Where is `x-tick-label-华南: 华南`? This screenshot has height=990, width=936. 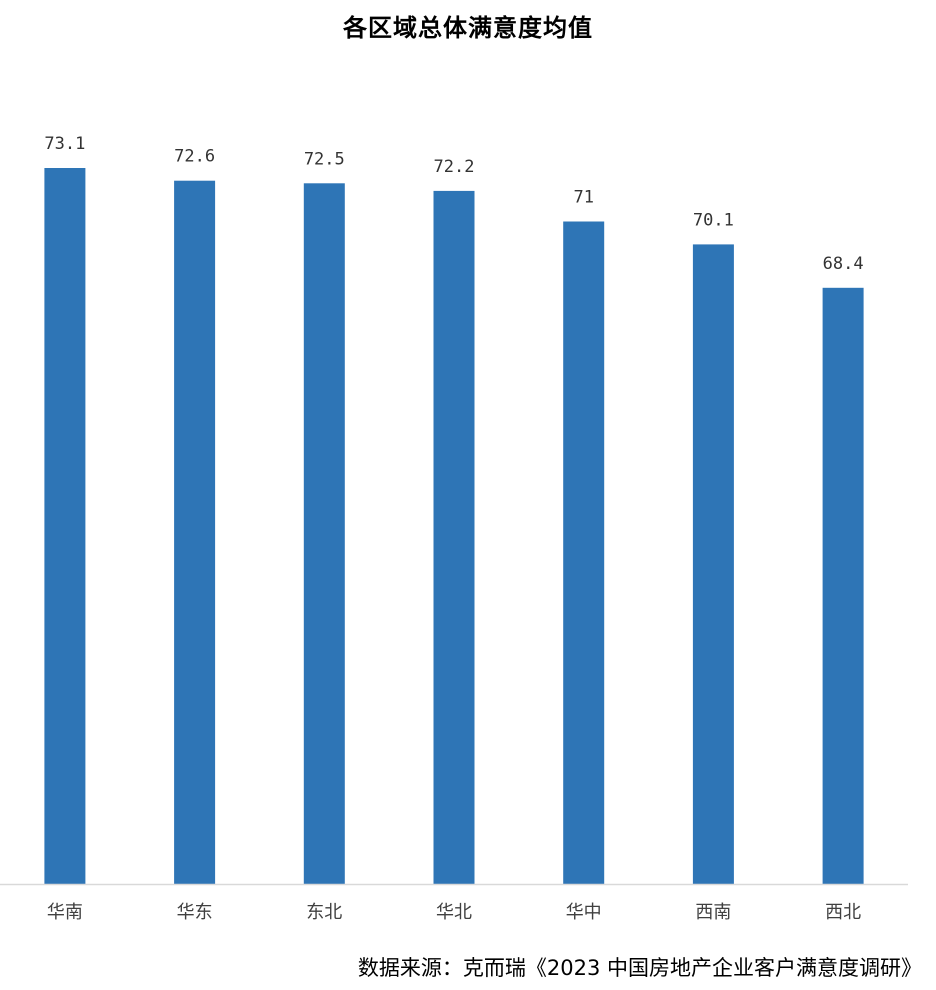 x-tick-label-华南: 华南 is located at coordinates (65, 912).